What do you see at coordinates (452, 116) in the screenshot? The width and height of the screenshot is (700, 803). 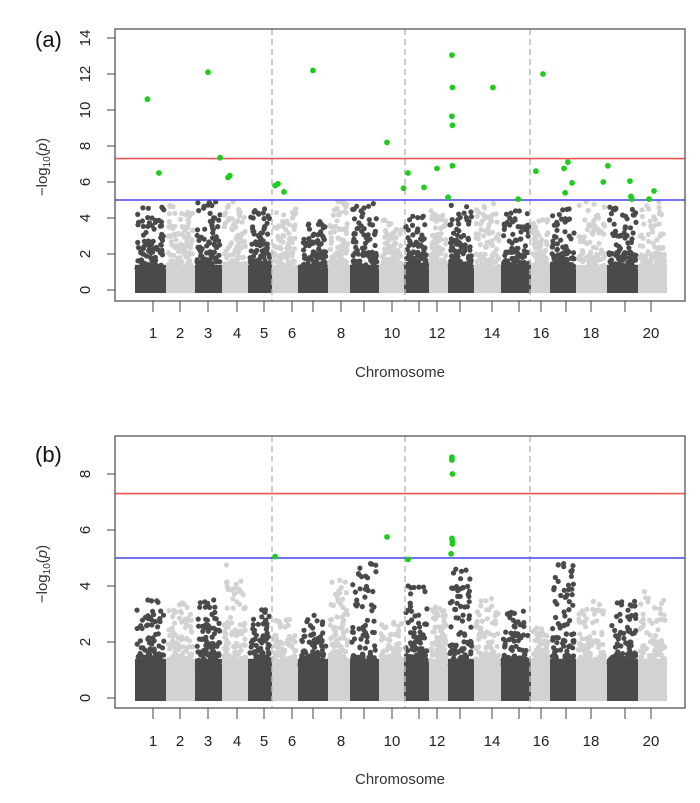 I see `significant-snp-point` at bounding box center [452, 116].